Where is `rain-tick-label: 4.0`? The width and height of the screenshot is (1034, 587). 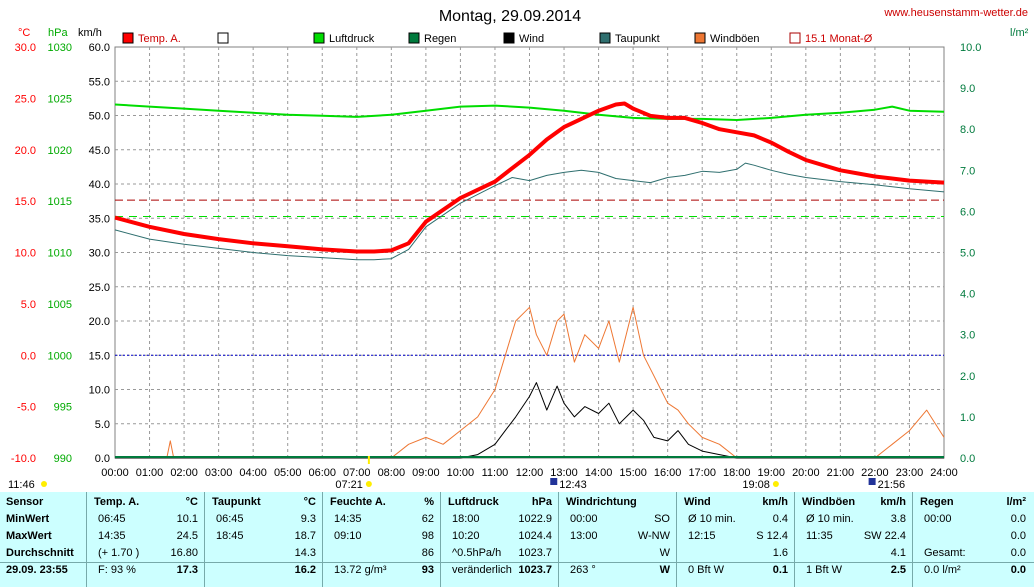 rain-tick-label: 4.0 is located at coordinates (967, 295).